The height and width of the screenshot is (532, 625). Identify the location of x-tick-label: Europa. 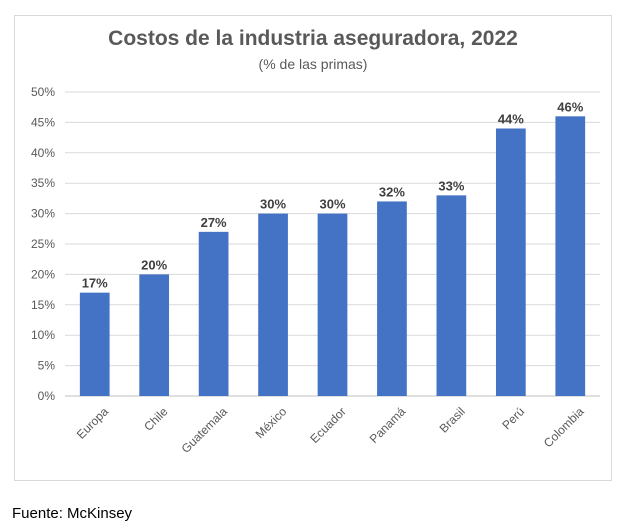
(92, 422).